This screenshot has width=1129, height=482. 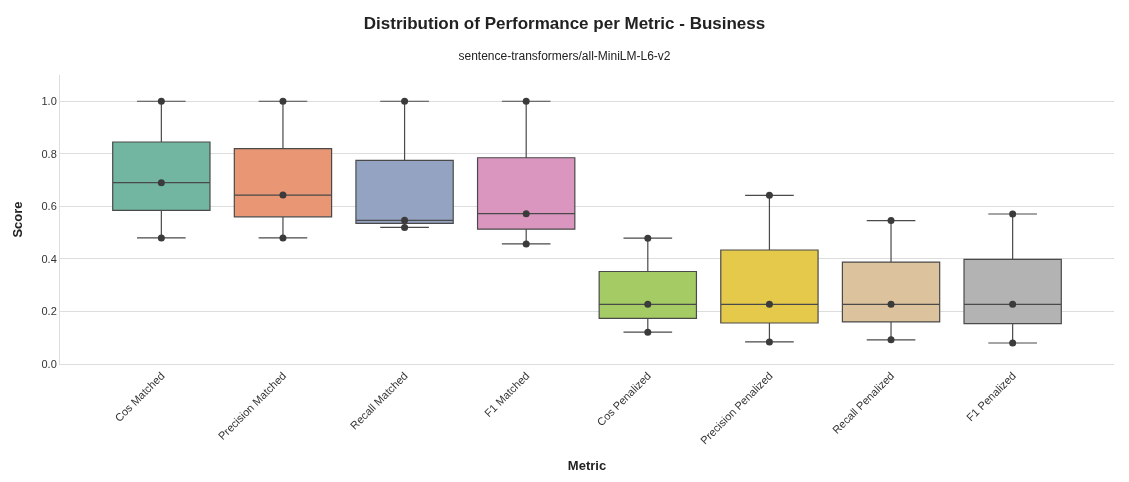 I want to click on y-axis-title: Score, so click(x=18, y=219).